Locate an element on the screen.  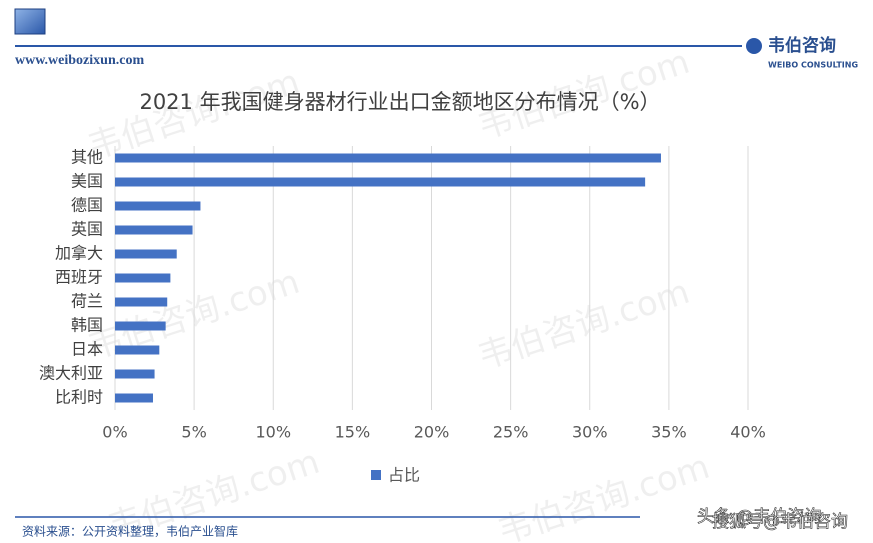
x-tick-label: 35% is located at coordinates (669, 432).